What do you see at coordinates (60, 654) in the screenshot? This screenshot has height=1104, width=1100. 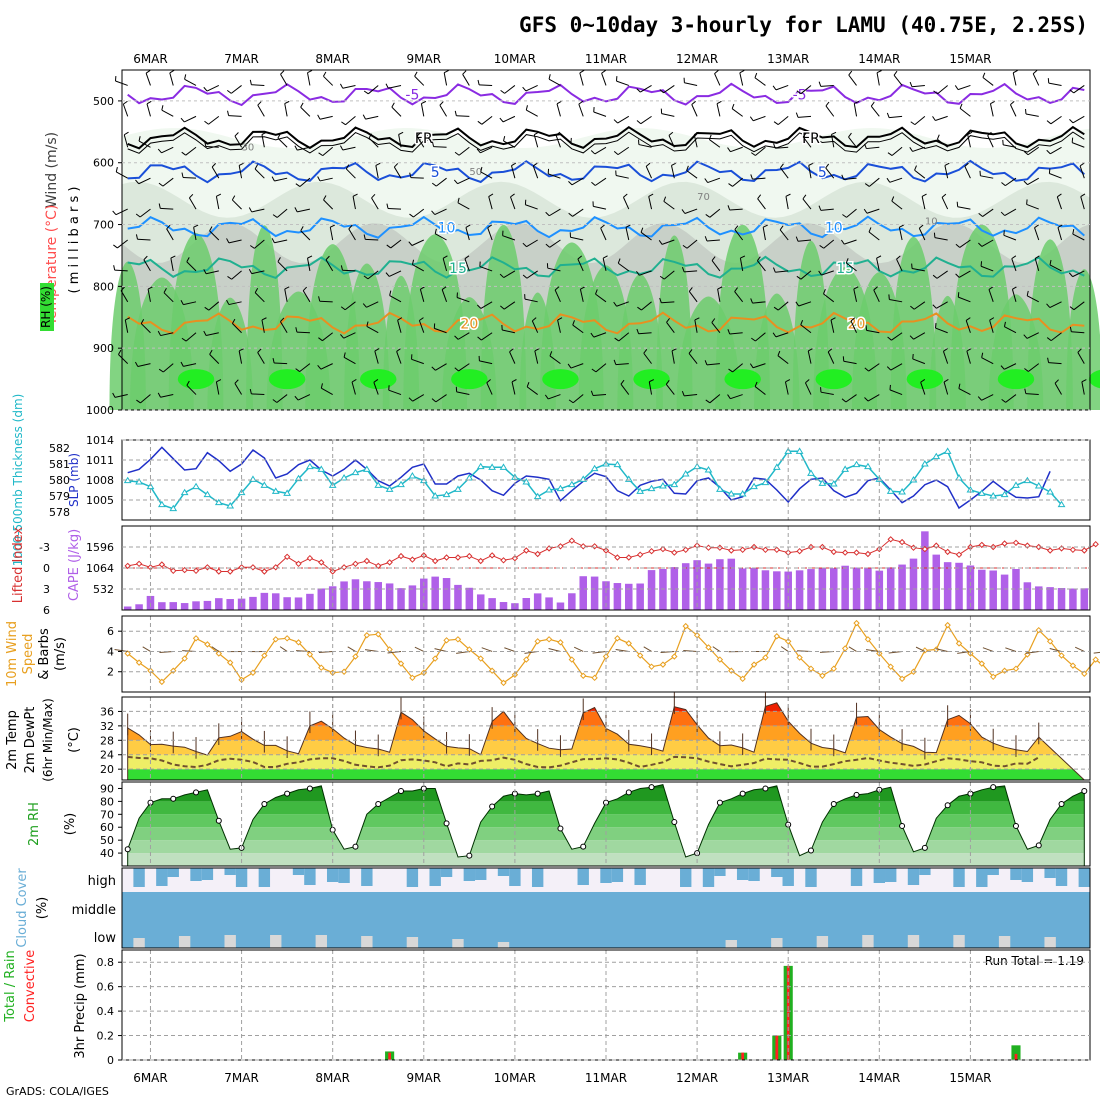 I see `y-axis-label: (m/s)` at bounding box center [60, 654].